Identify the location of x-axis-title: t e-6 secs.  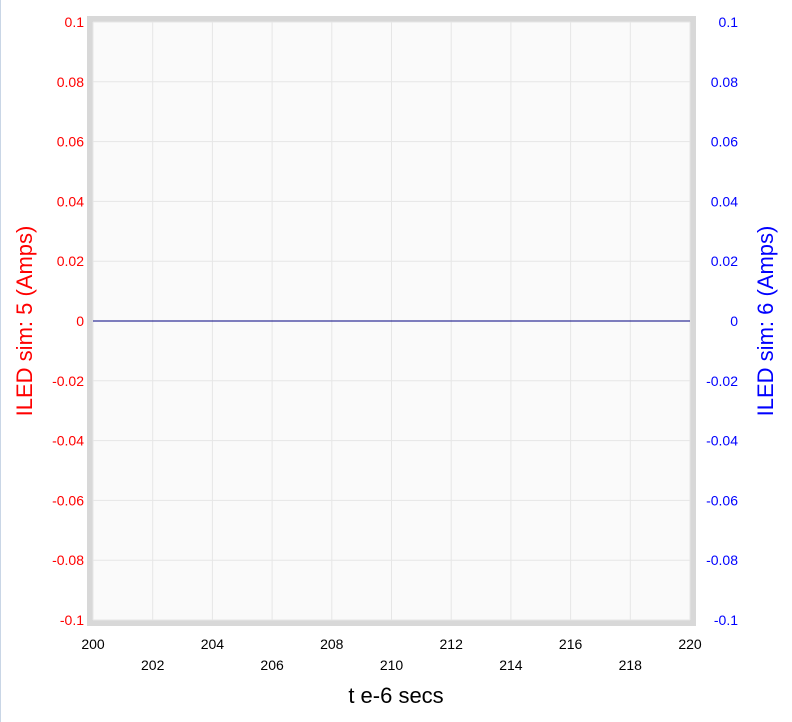
(395, 695).